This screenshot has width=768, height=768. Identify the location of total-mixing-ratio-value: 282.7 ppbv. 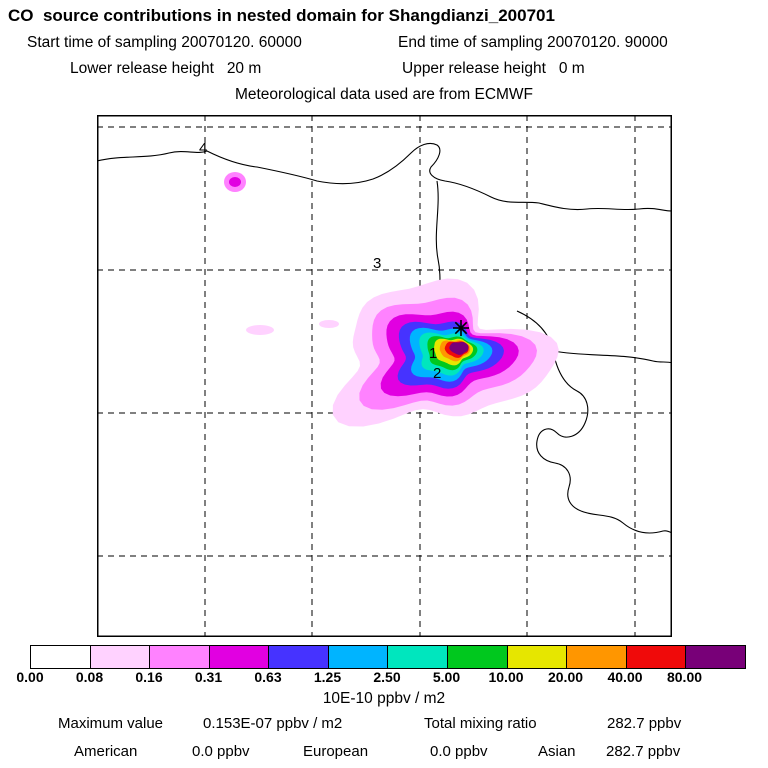
(644, 723).